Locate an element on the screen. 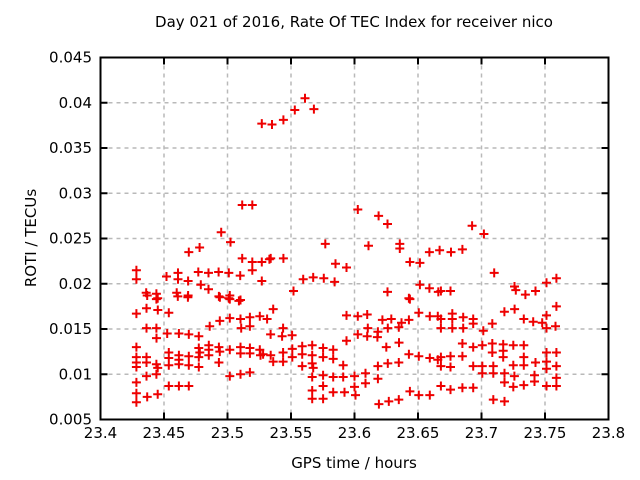 The height and width of the screenshot is (480, 640). x-tick-label: 23.45 is located at coordinates (164, 433).